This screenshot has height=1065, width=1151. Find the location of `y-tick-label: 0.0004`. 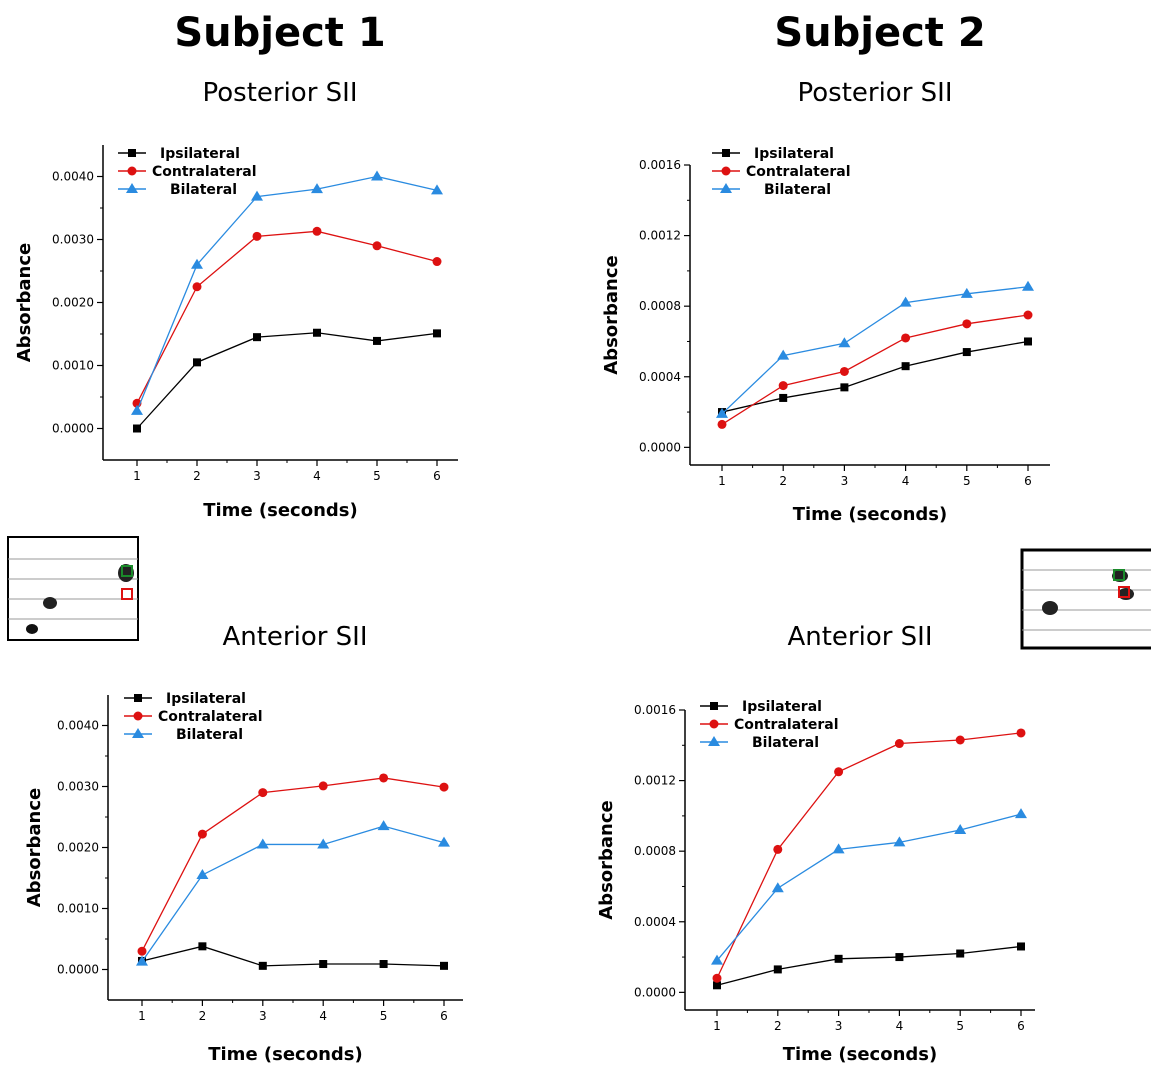

y-tick-label: 0.0004 is located at coordinates (660, 377).